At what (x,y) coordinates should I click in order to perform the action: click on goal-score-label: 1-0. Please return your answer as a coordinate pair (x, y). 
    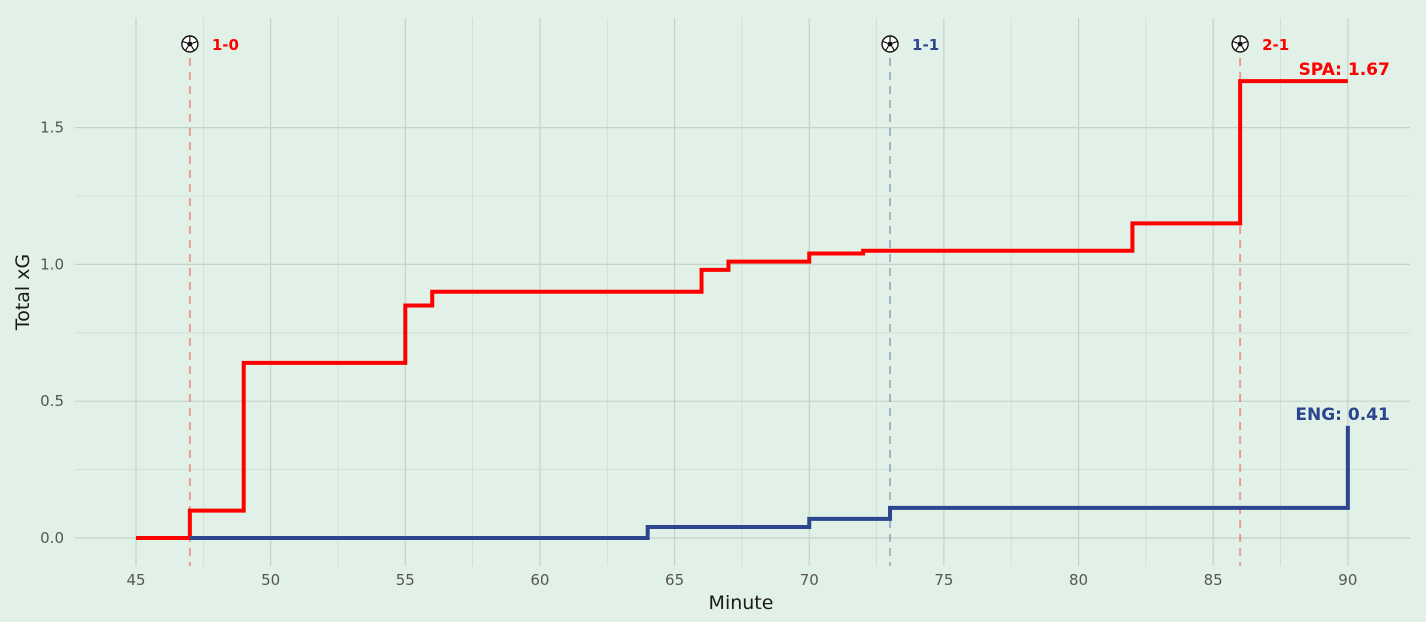
    Looking at the image, I should click on (225, 45).